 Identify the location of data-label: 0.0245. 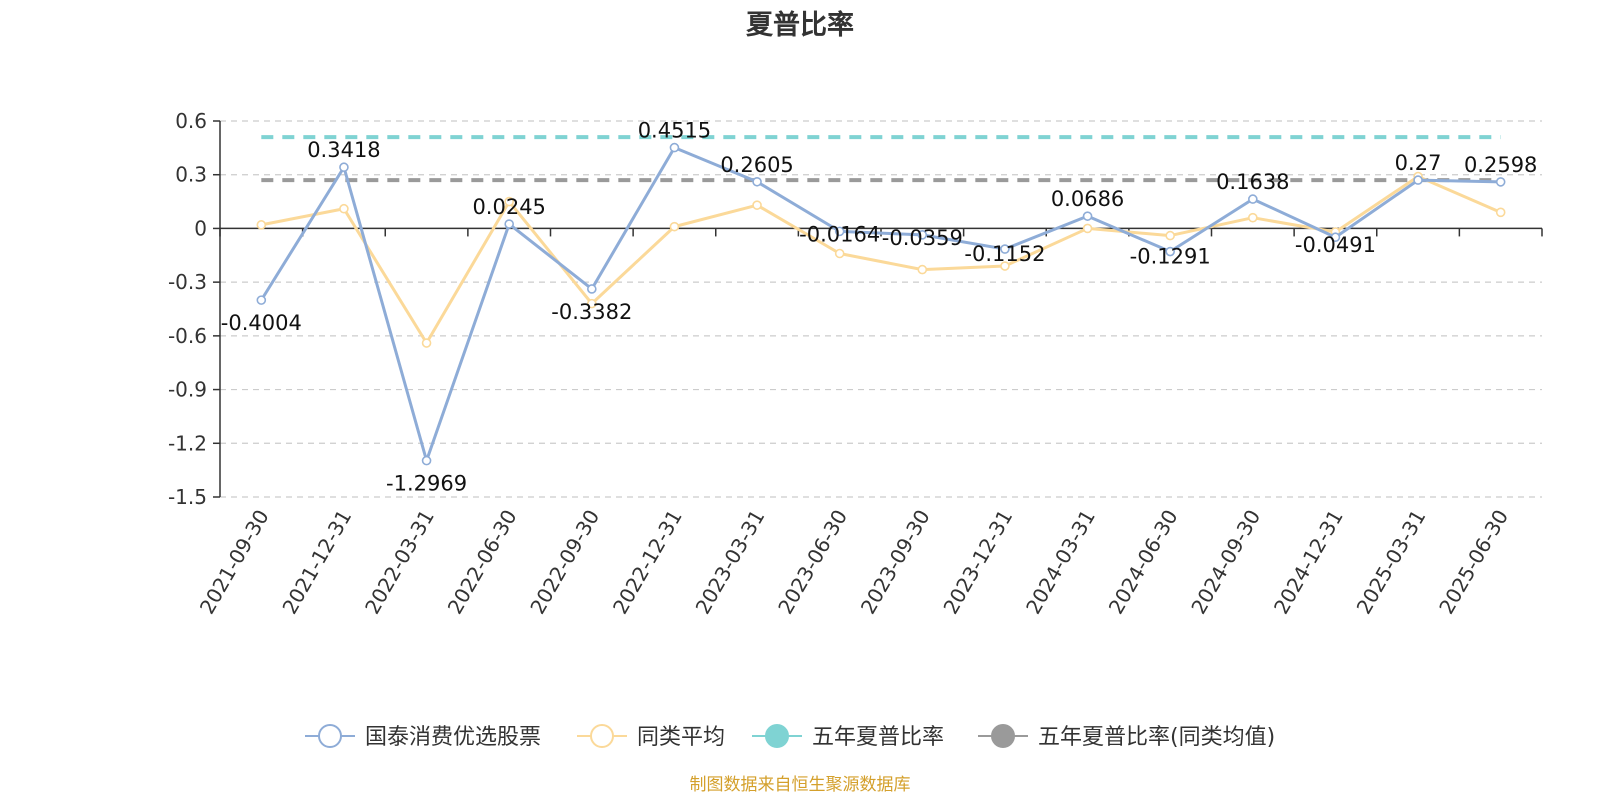
(508, 207).